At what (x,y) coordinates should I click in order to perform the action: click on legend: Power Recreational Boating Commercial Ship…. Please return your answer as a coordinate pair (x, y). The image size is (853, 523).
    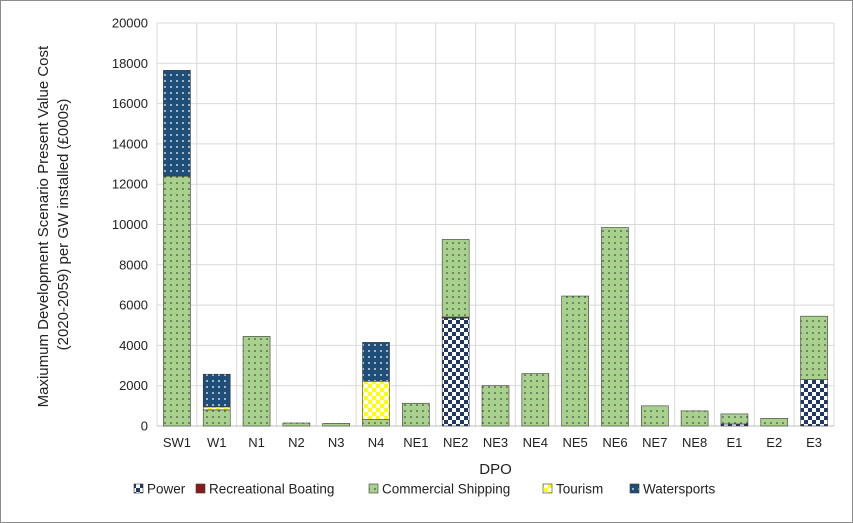
    Looking at the image, I should click on (424, 489).